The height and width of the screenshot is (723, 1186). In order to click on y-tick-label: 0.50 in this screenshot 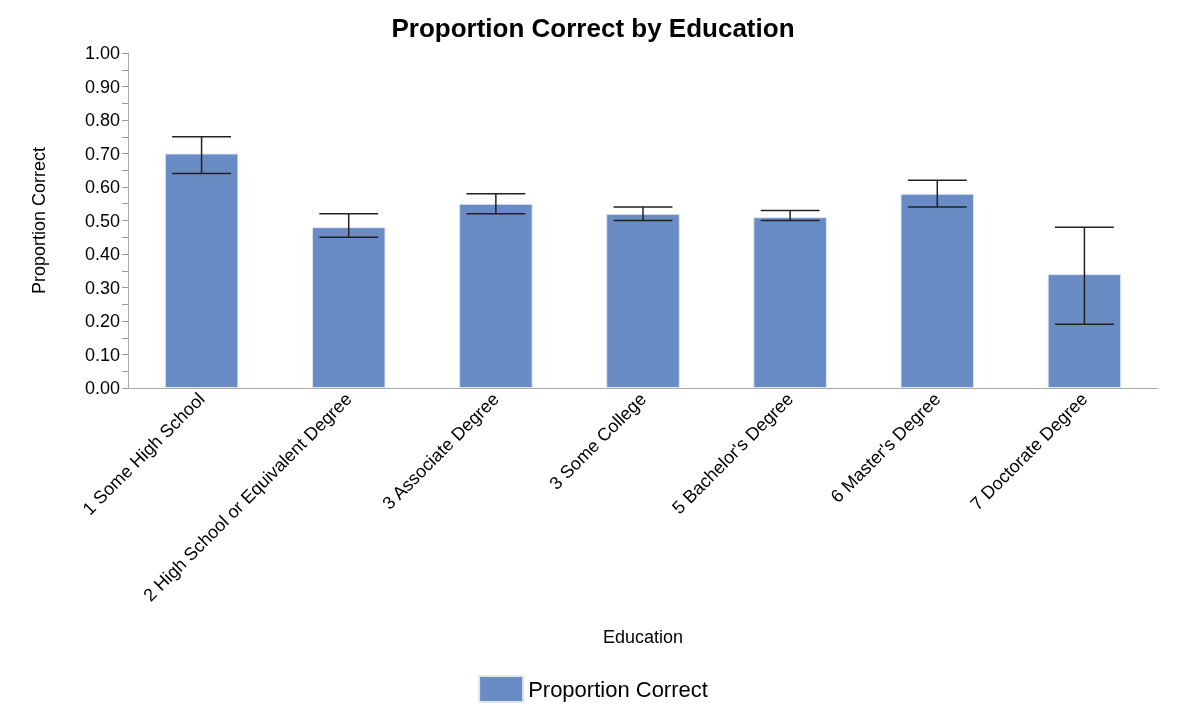, I will do `click(102, 220)`.